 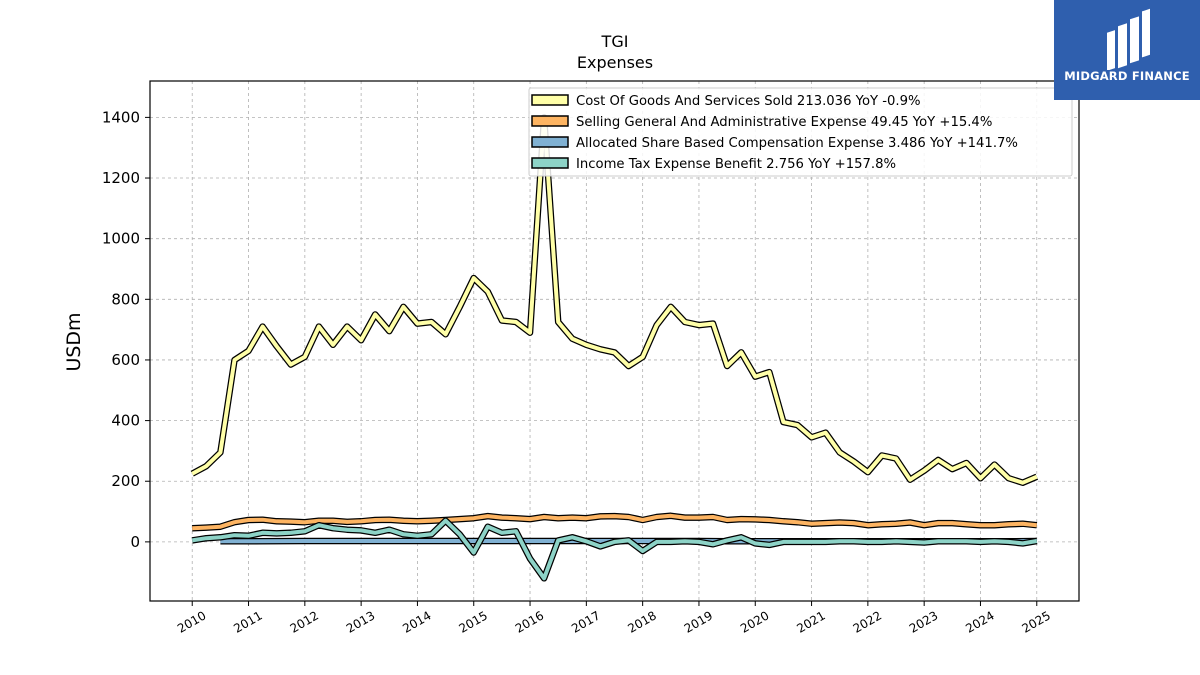 What do you see at coordinates (74, 341) in the screenshot?
I see `y-axis-label: USDm` at bounding box center [74, 341].